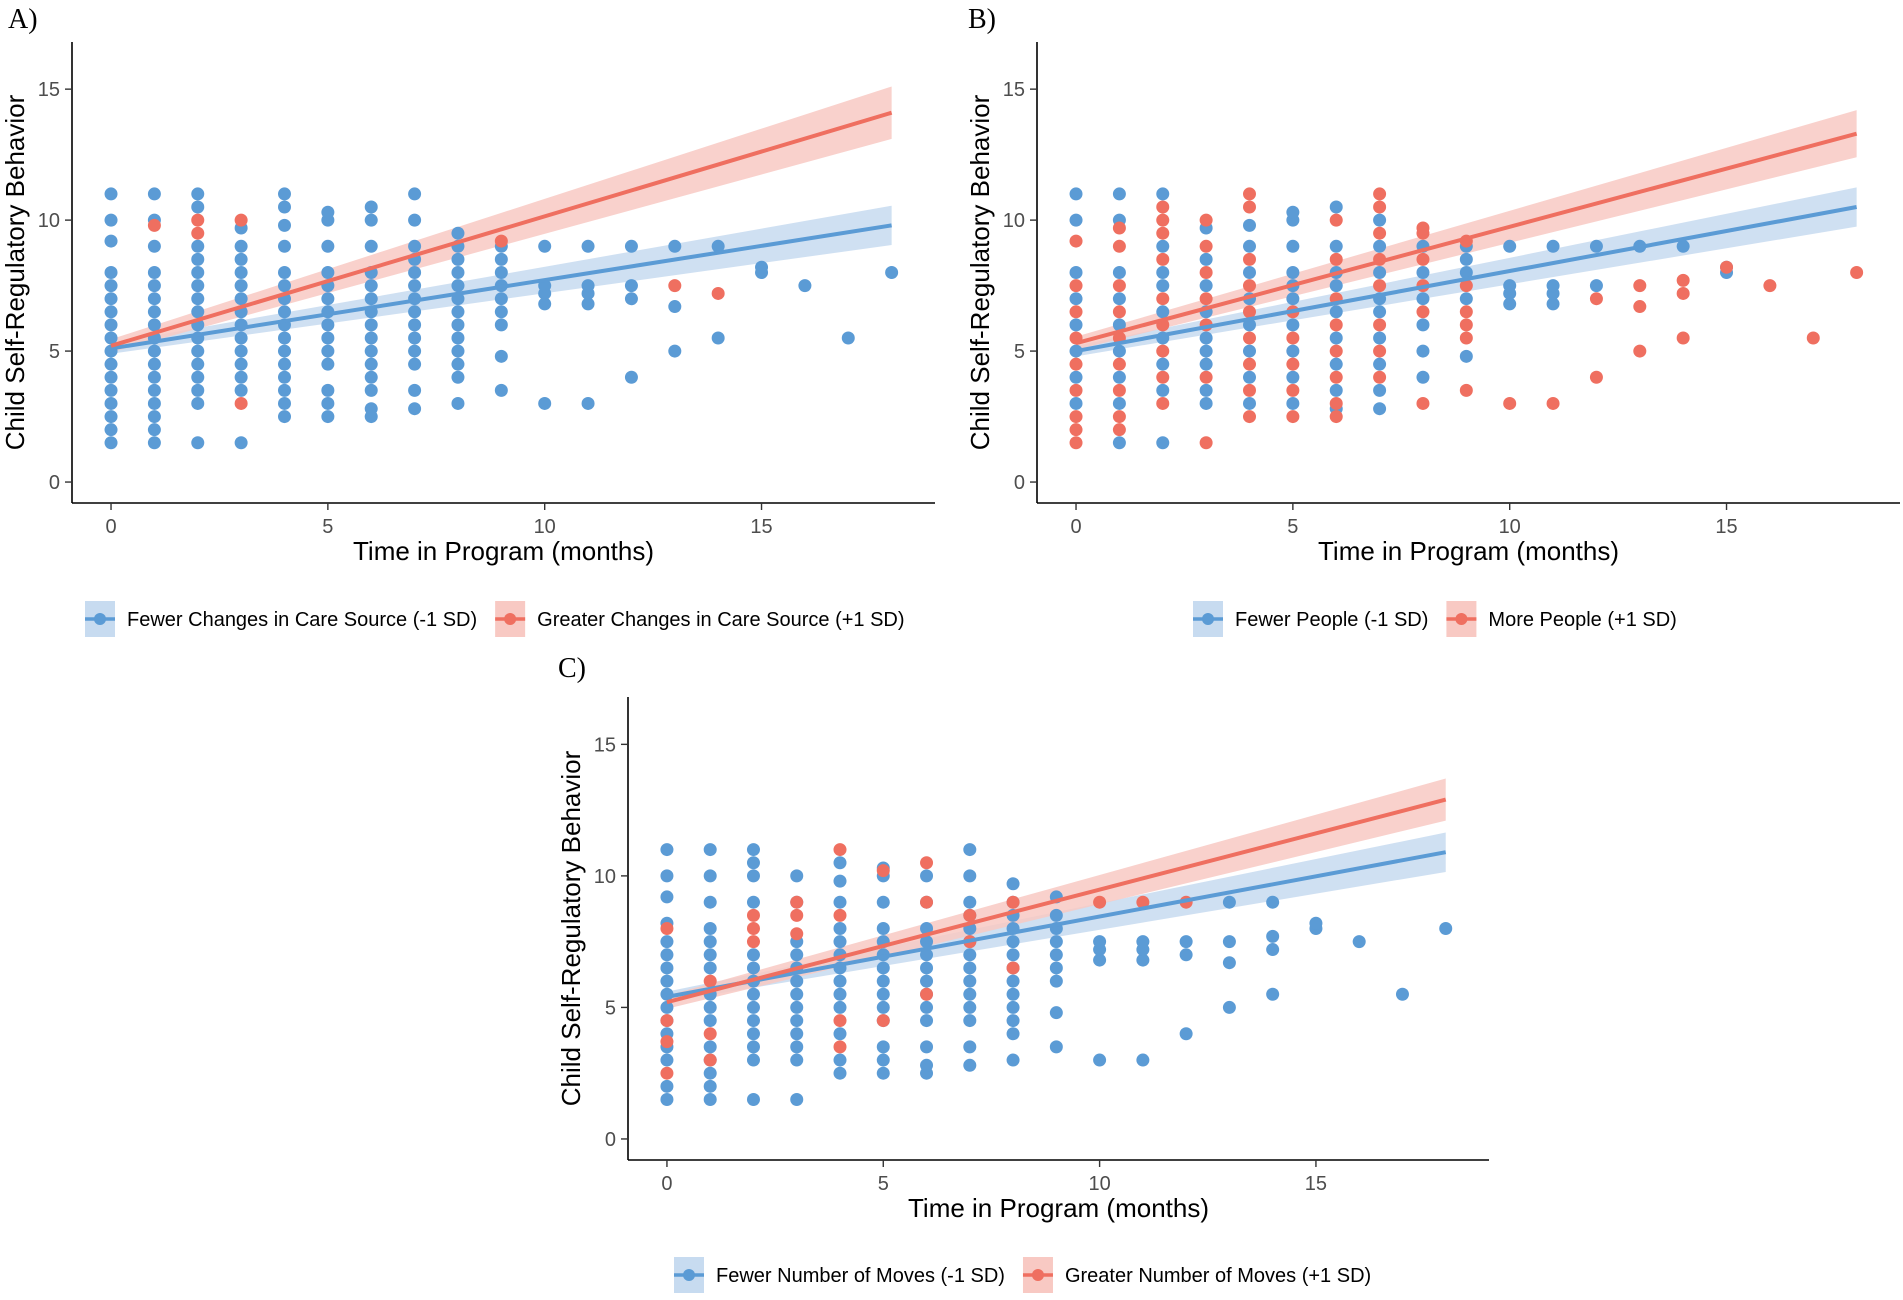  Describe the element at coordinates (761, 527) in the screenshot. I see `x-tick-label: 15` at that location.